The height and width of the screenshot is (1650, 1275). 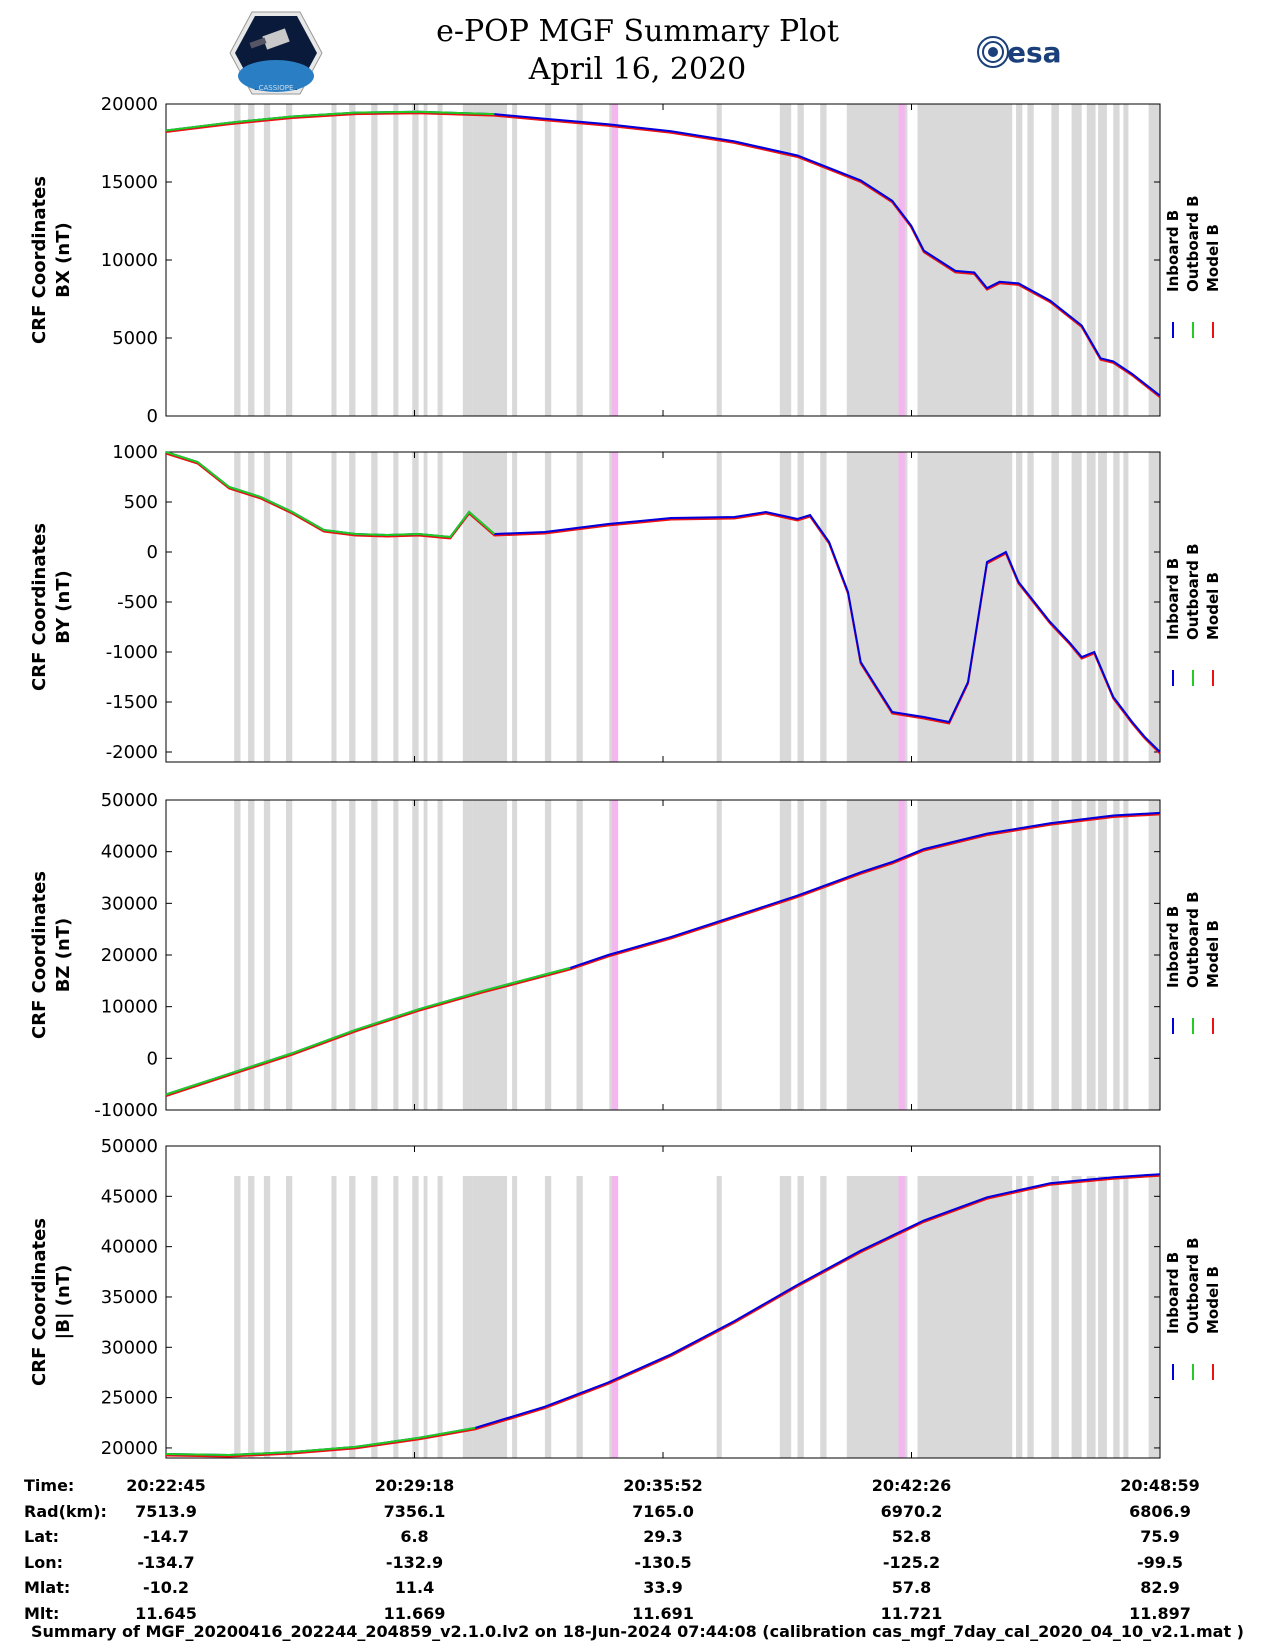 I want to click on y-tick-label: 10000, so click(x=129, y=1007).